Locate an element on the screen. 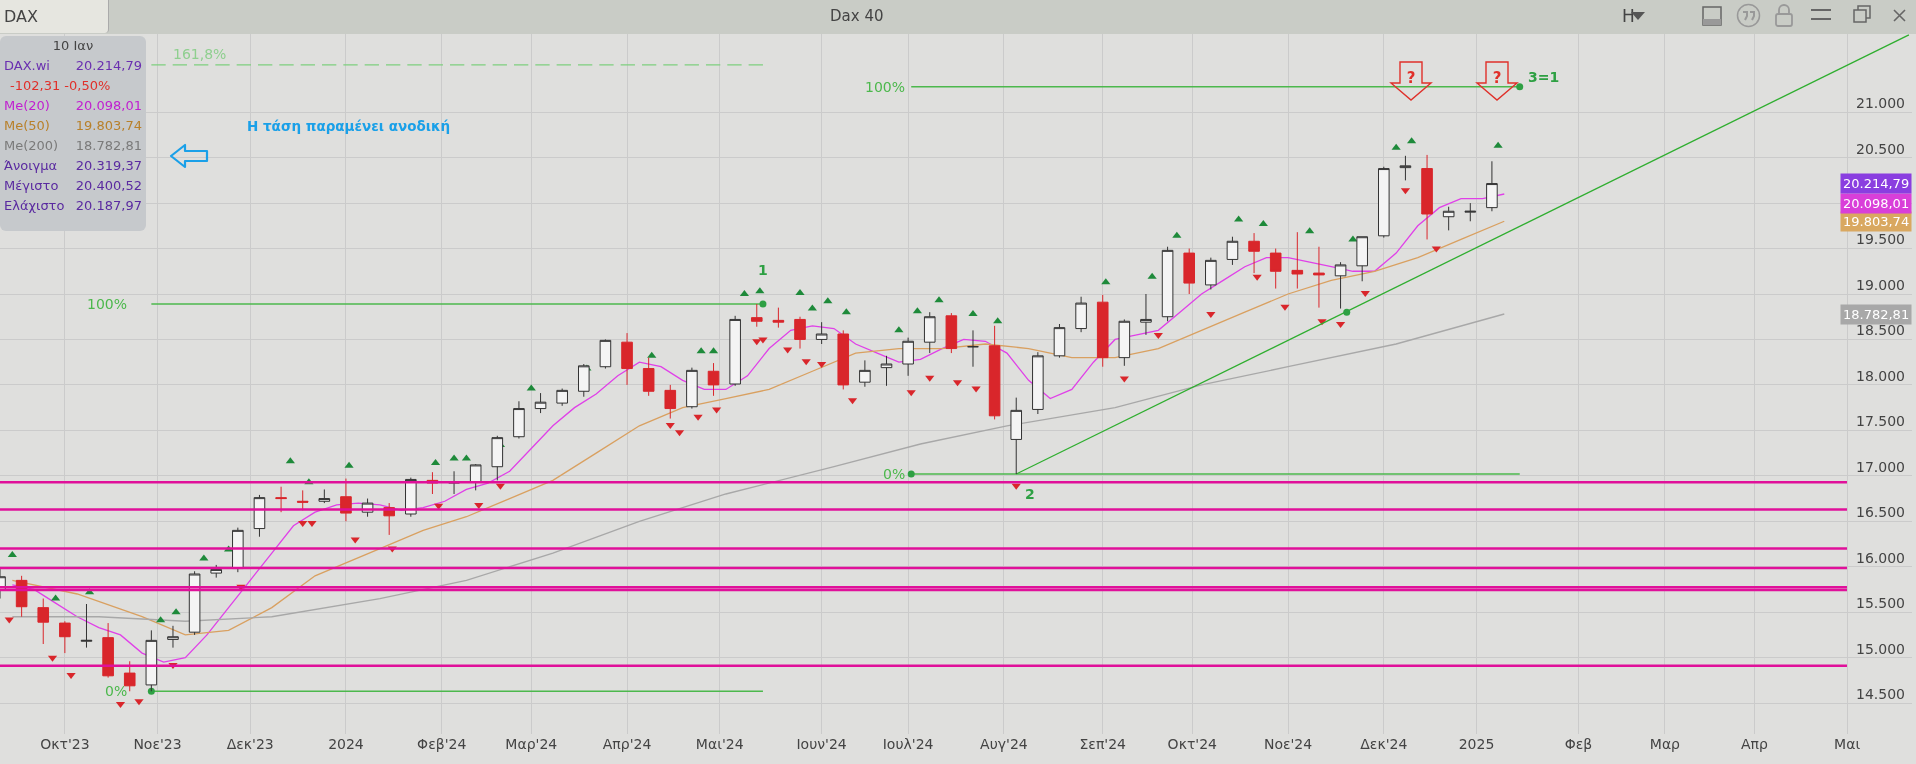 This screenshot has height=764, width=1916. y-tick-label: 17.500 is located at coordinates (1880, 421).